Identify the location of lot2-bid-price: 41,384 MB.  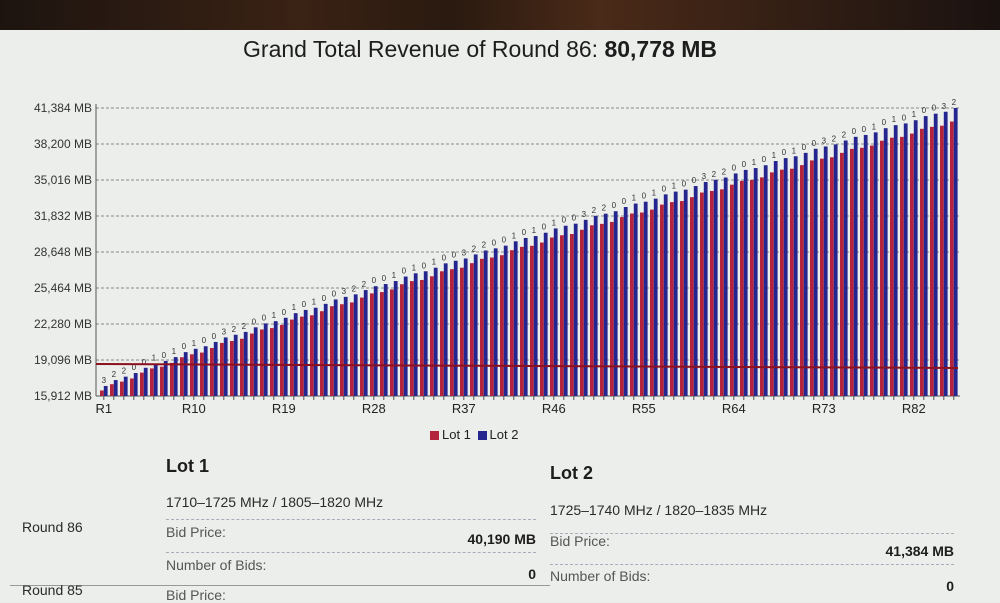
(919, 551).